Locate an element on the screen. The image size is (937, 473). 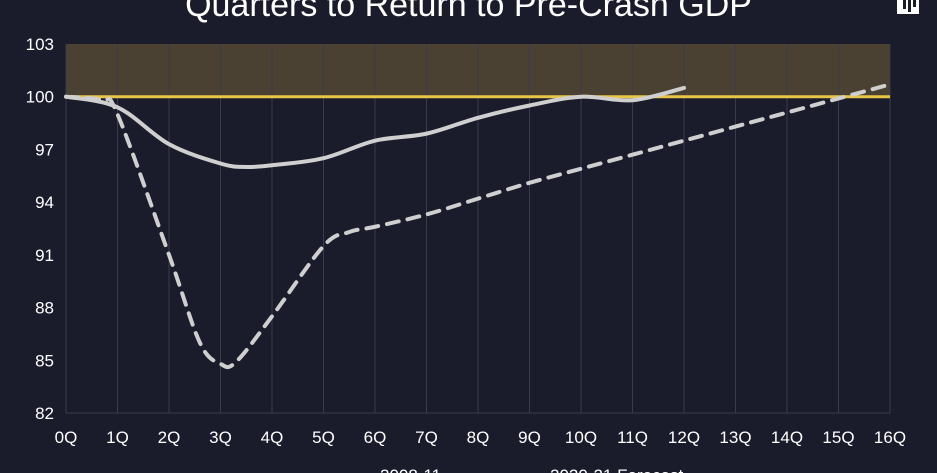
y-tick-label: 91 is located at coordinates (44, 255).